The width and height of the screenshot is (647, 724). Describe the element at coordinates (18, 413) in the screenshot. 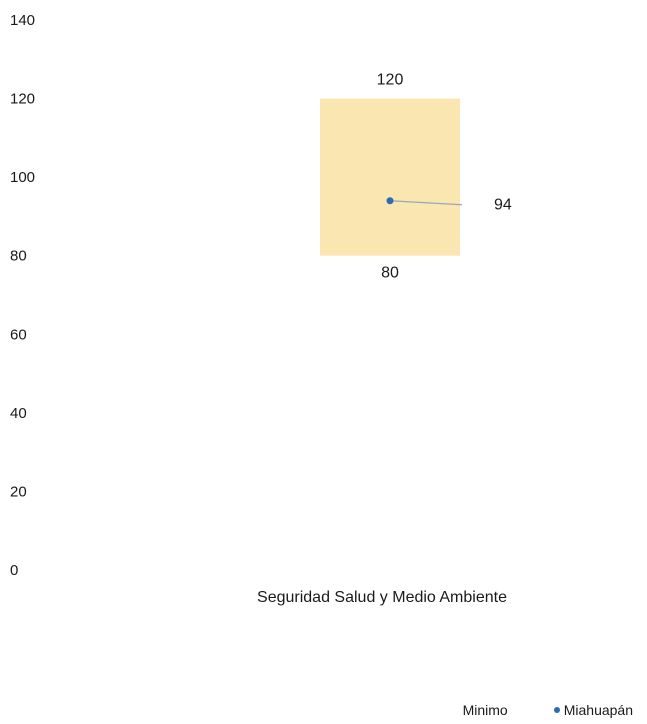

I see `y-tick-label: 40` at that location.